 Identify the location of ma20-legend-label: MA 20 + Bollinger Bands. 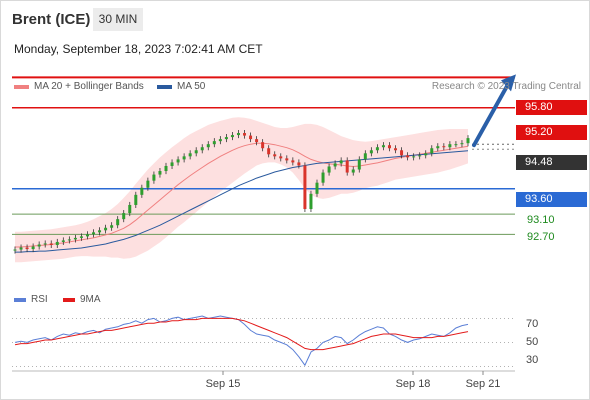
(89, 86).